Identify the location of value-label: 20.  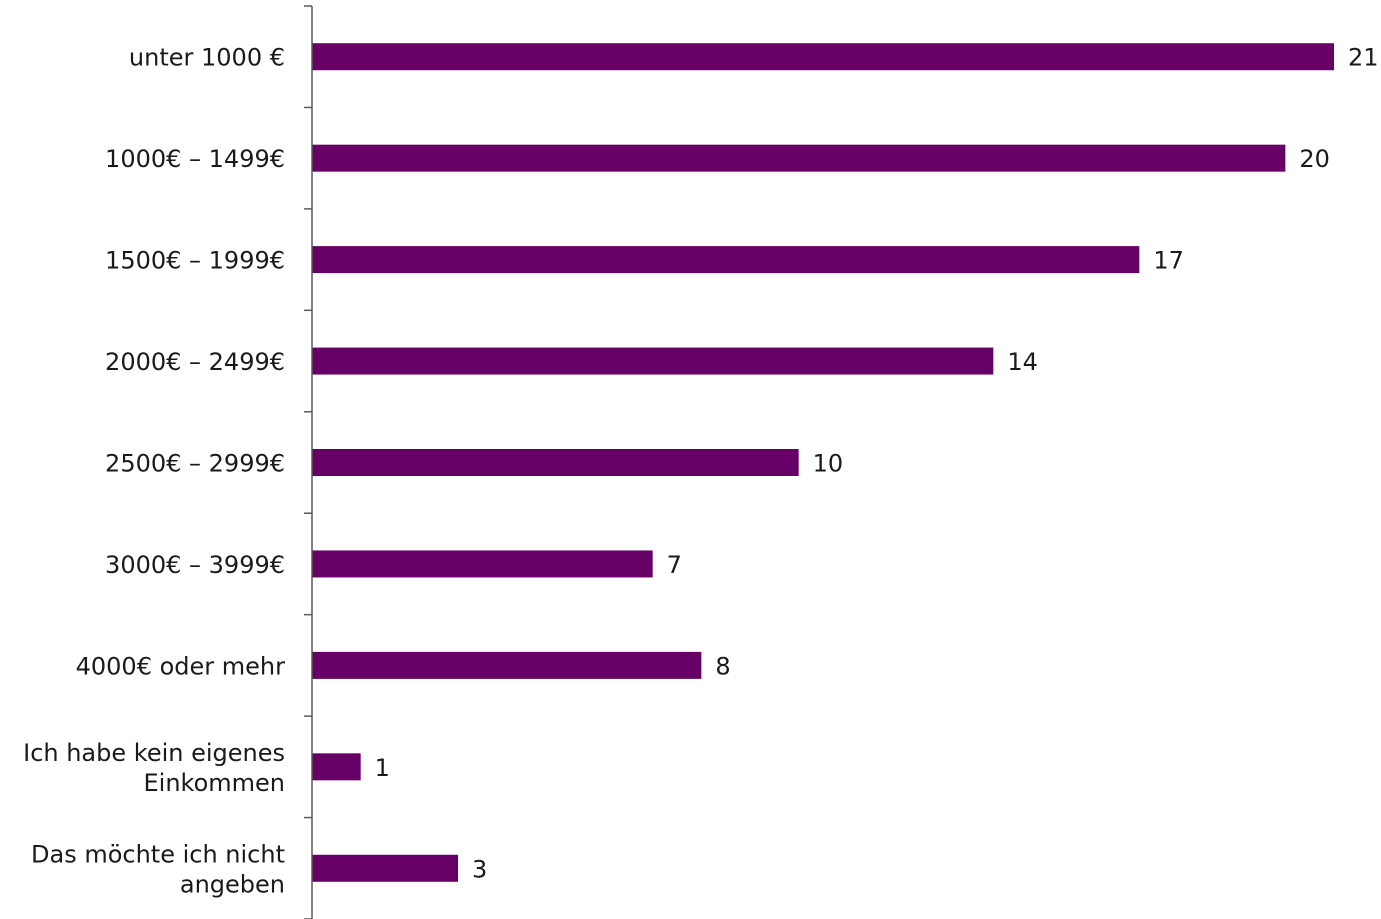
(1314, 159).